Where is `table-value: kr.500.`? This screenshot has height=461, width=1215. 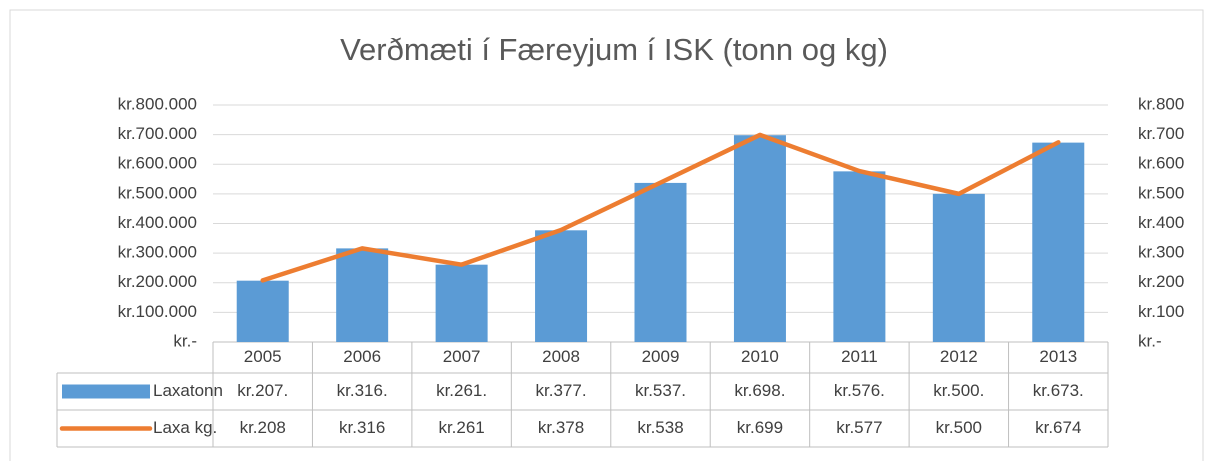
table-value: kr.500. is located at coordinates (958, 390).